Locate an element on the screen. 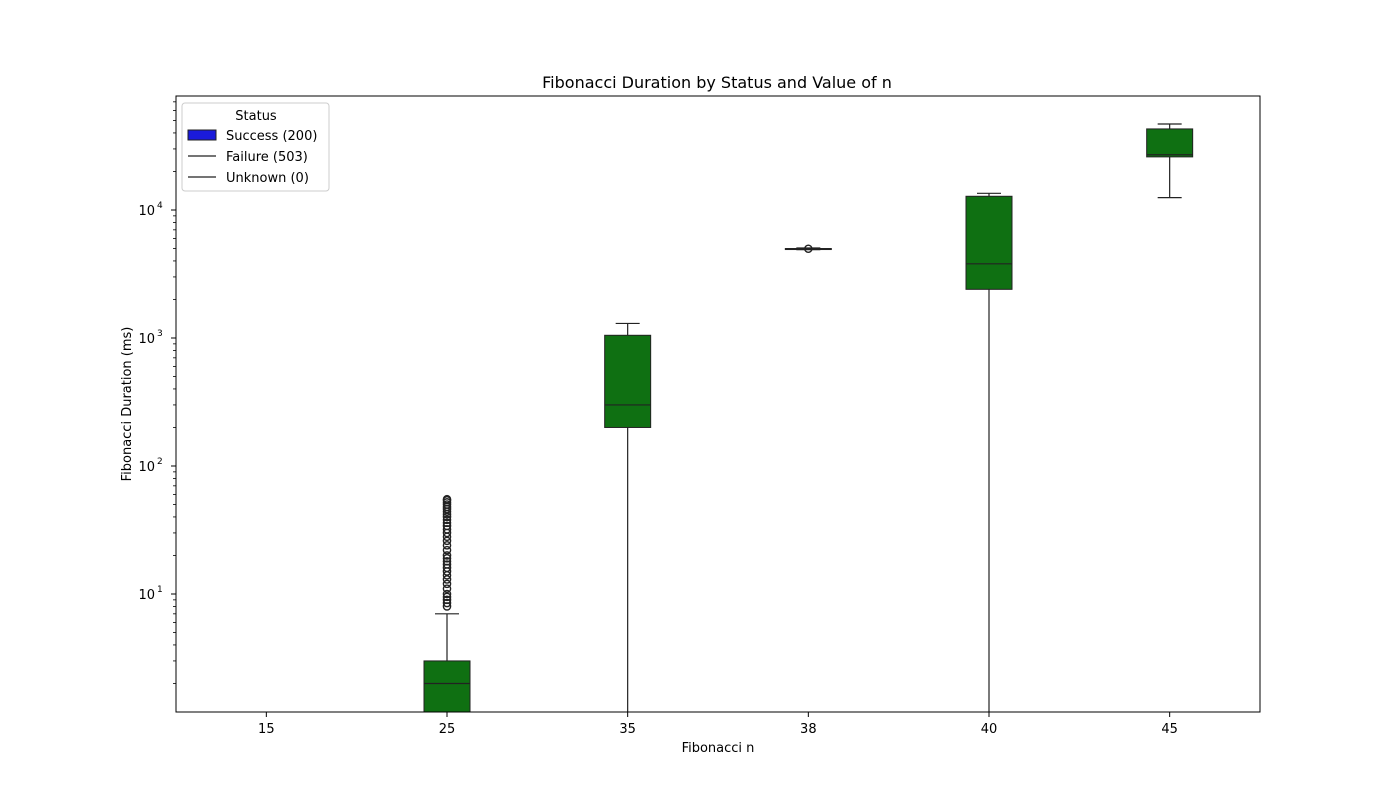 The width and height of the screenshot is (1400, 800). x-tick-label: 38 is located at coordinates (808, 729).